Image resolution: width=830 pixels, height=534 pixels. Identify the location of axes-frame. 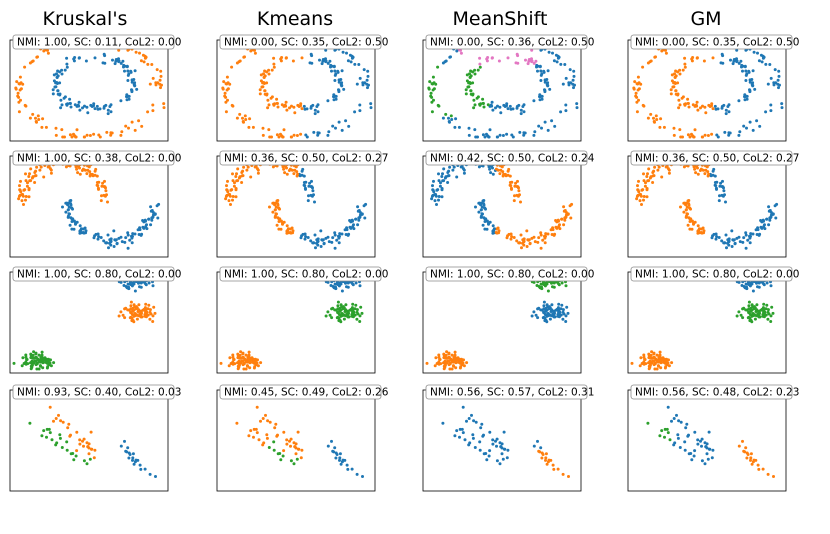
(296, 440).